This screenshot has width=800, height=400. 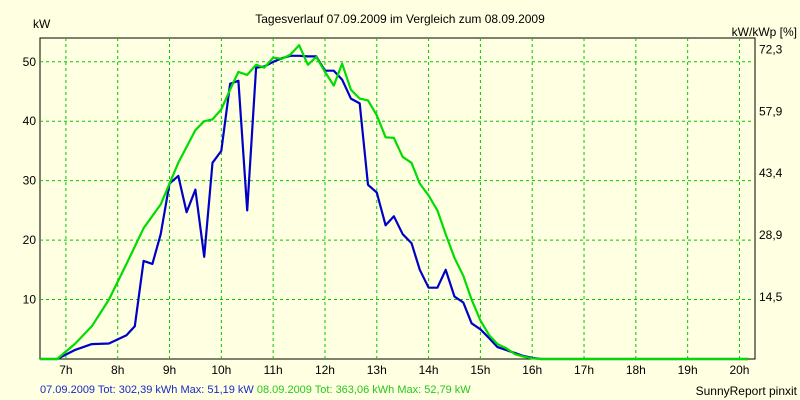 What do you see at coordinates (771, 111) in the screenshot?
I see `y-tick-label-right: 57,9` at bounding box center [771, 111].